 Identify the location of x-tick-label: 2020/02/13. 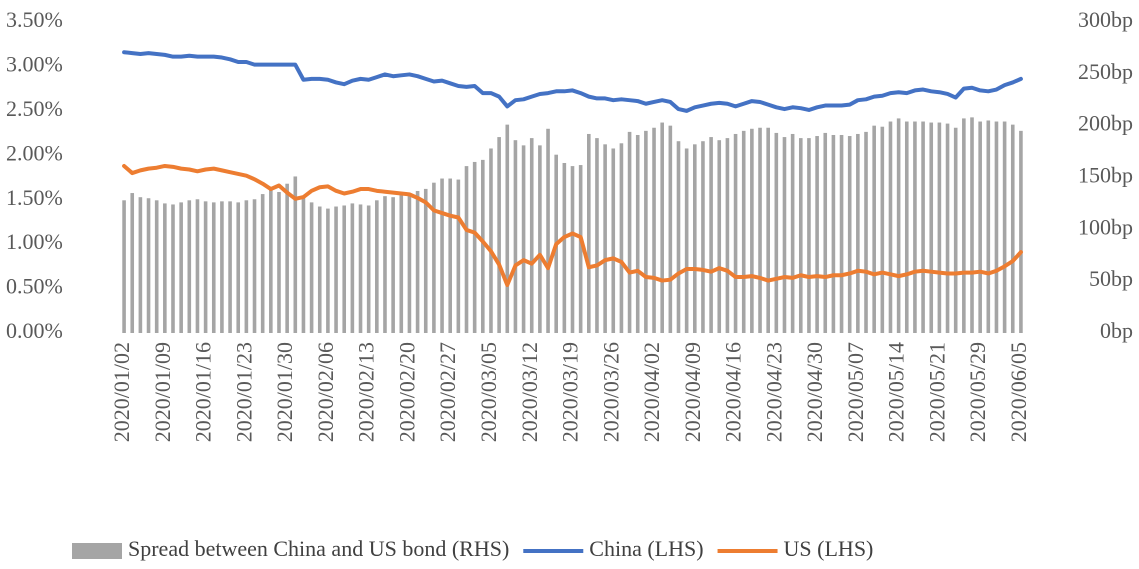
(366, 392).